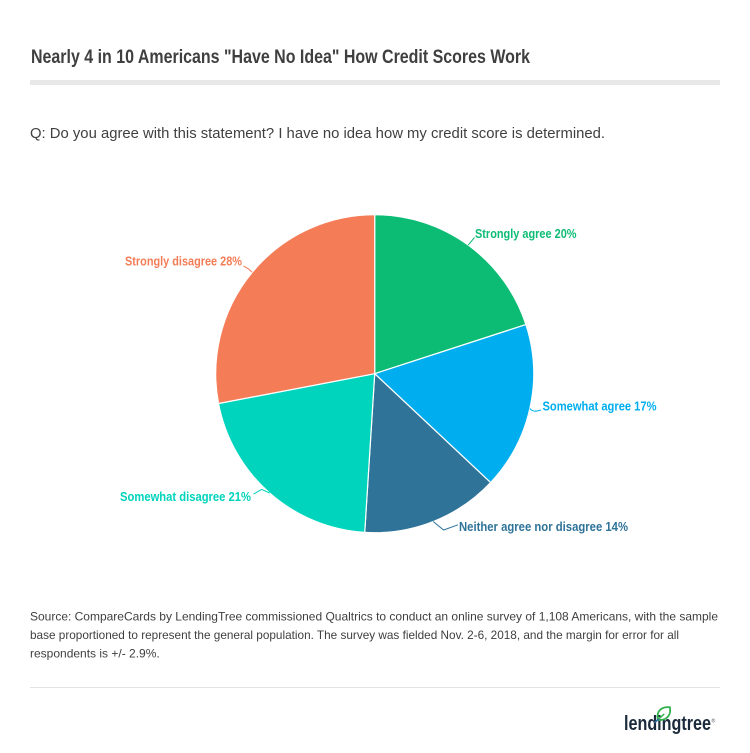 Image resolution: width=750 pixels, height=753 pixels. What do you see at coordinates (185, 496) in the screenshot?
I see `svg-text: Somewhat disagree 21%` at bounding box center [185, 496].